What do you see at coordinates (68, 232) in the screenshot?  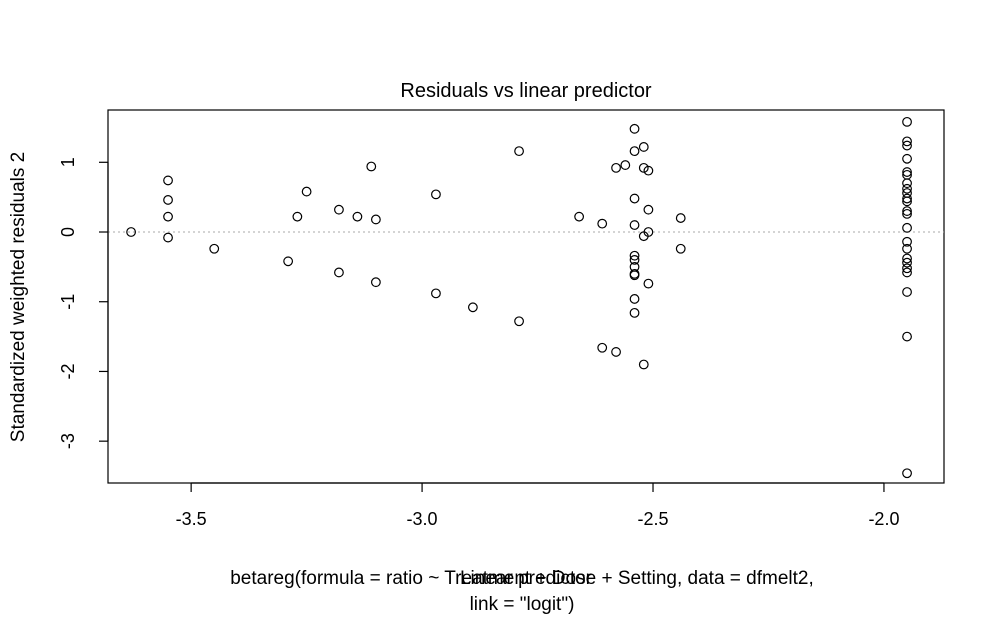 I see `y-tick-label: 0` at bounding box center [68, 232].